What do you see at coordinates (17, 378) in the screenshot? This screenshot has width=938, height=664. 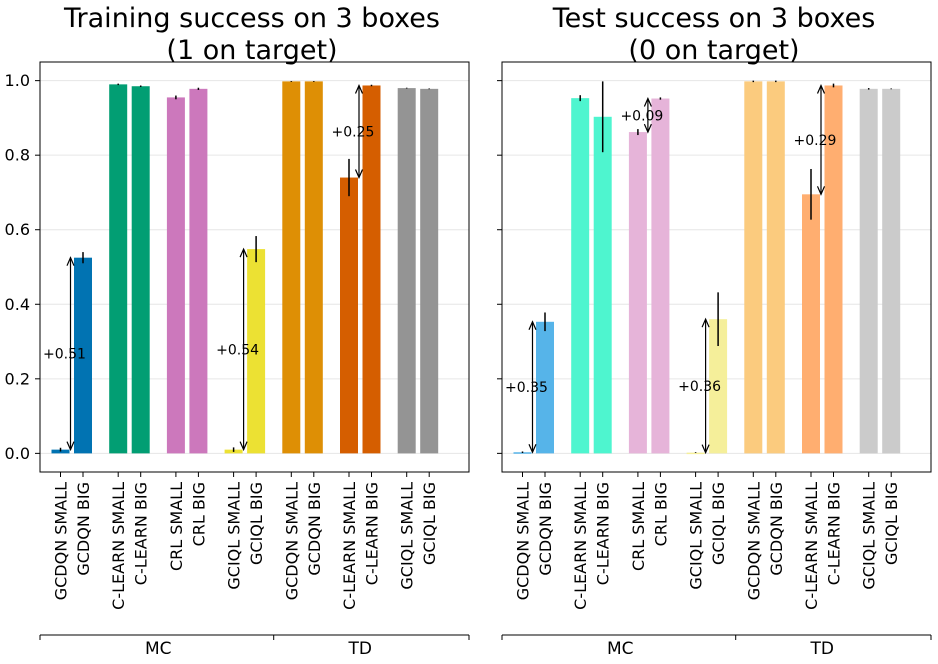 I see `y-tick-label: 0.2` at bounding box center [17, 378].